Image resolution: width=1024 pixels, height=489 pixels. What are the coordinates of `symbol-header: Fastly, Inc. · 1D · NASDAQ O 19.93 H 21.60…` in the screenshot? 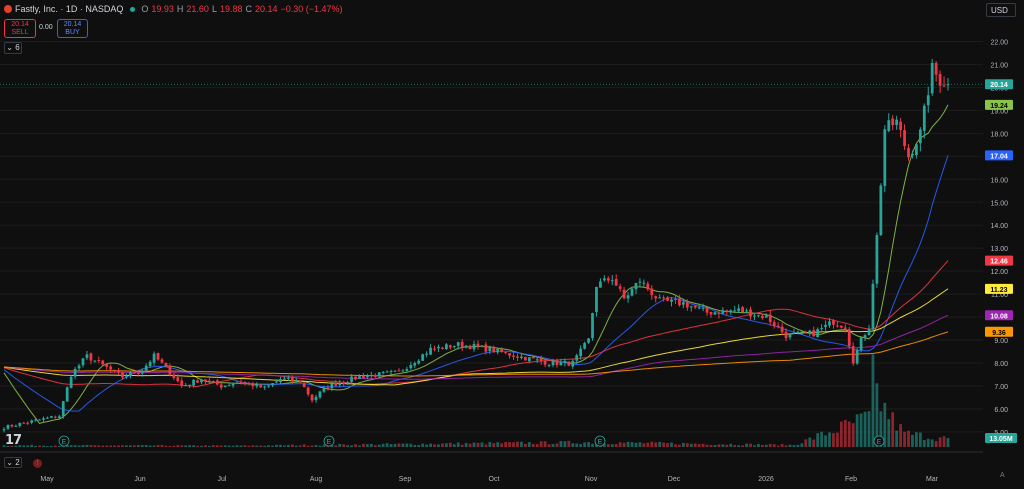 It's located at (173, 9).